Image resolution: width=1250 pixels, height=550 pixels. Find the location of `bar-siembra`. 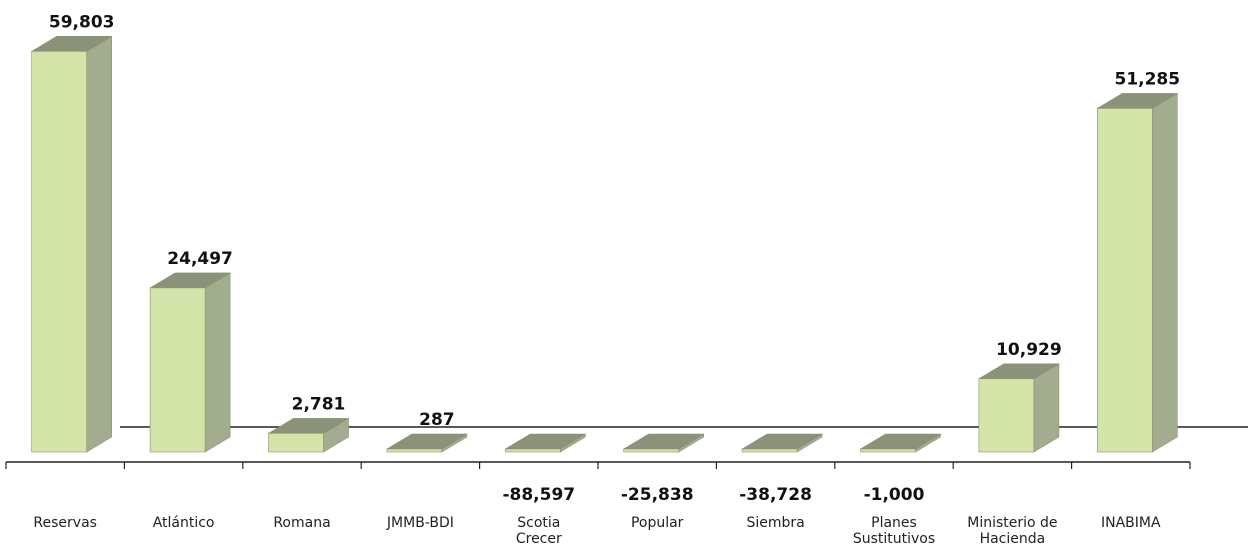

bar-siembra is located at coordinates (782, 443).